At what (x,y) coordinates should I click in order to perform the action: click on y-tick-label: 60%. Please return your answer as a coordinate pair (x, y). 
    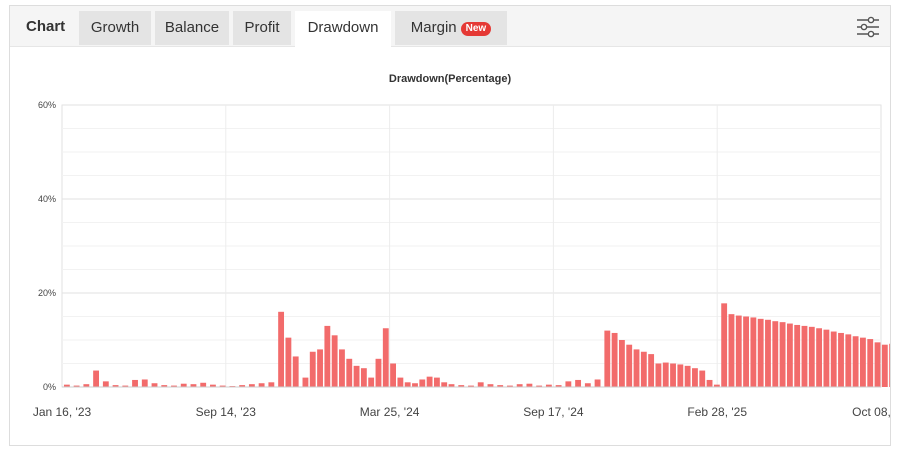
    Looking at the image, I should click on (47, 105).